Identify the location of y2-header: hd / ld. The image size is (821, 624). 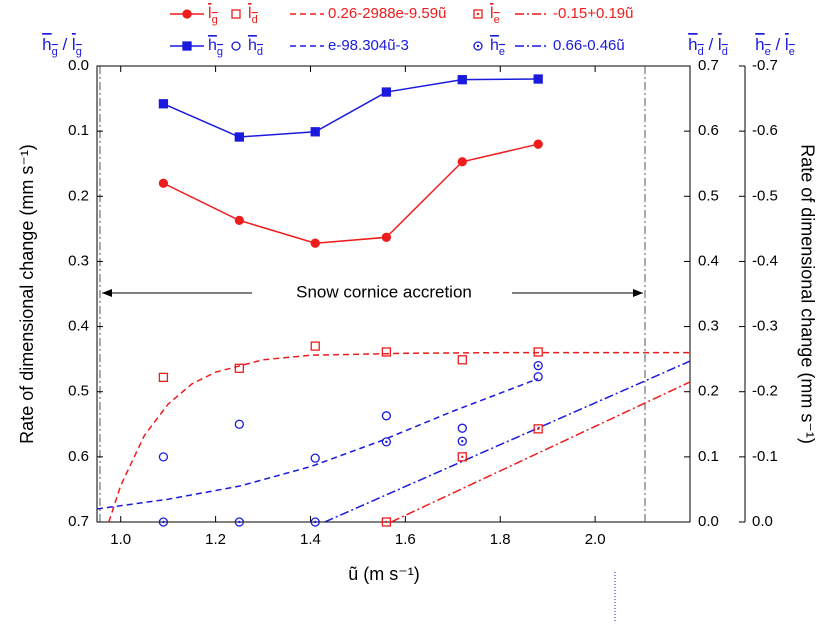
(708, 46).